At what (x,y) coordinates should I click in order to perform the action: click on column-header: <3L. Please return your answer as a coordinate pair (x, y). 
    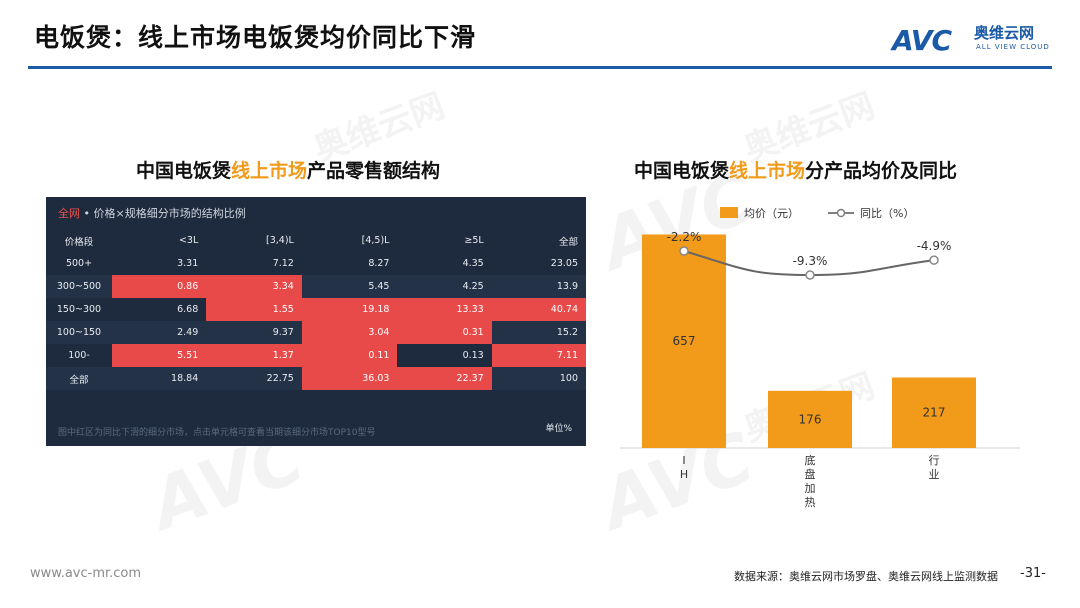
    Looking at the image, I should click on (188, 240).